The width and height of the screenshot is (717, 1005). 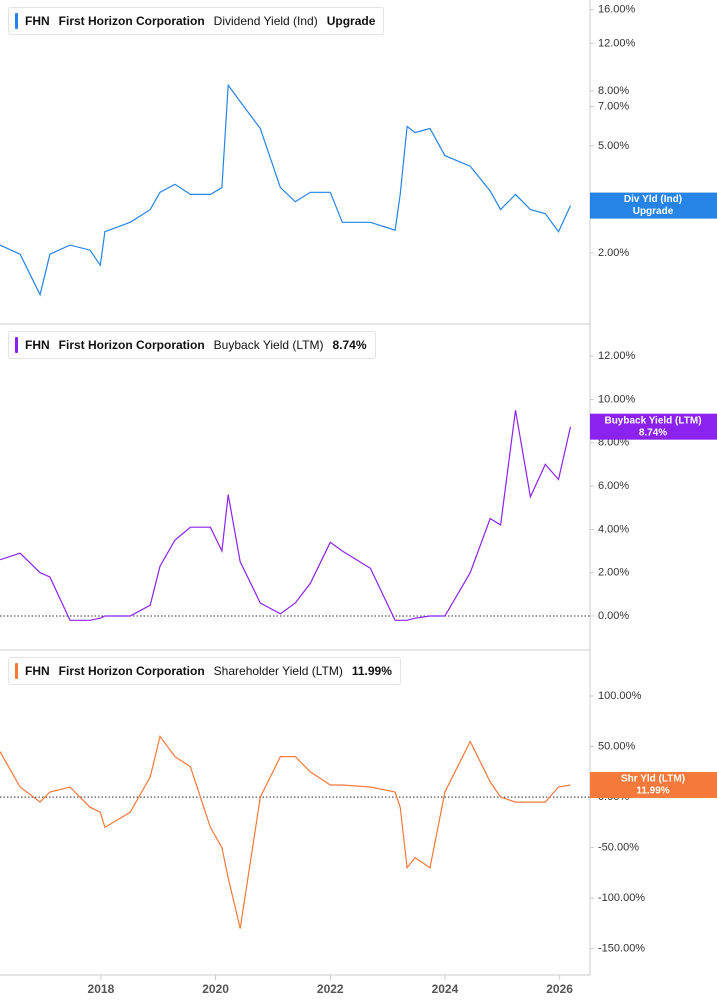 I want to click on y-tick-label: 10.00%, so click(x=617, y=399).